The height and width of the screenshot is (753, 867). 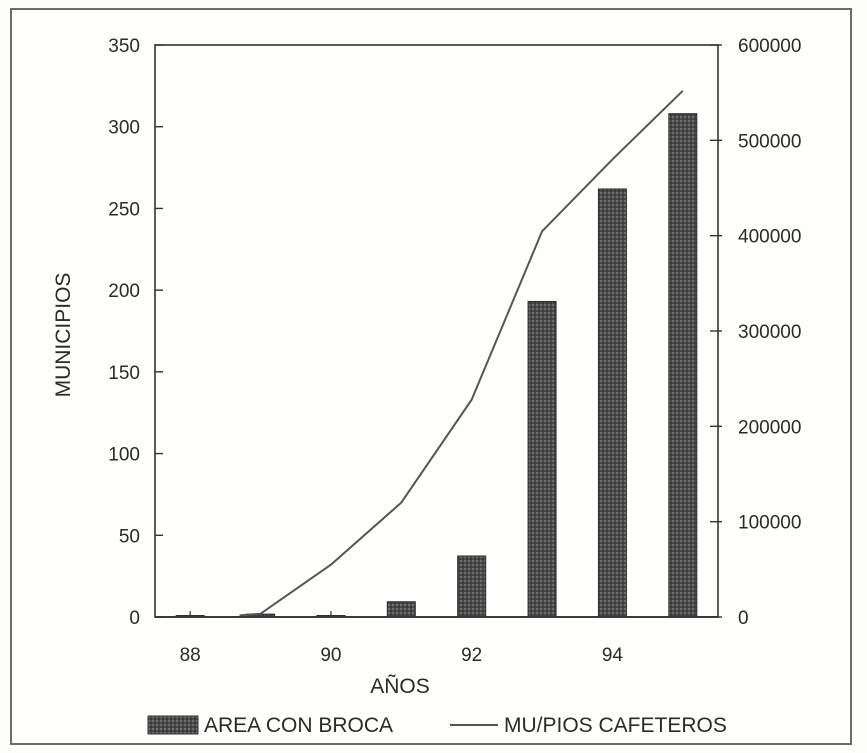 I want to click on y-right-tick-label: 300000, so click(x=769, y=332).